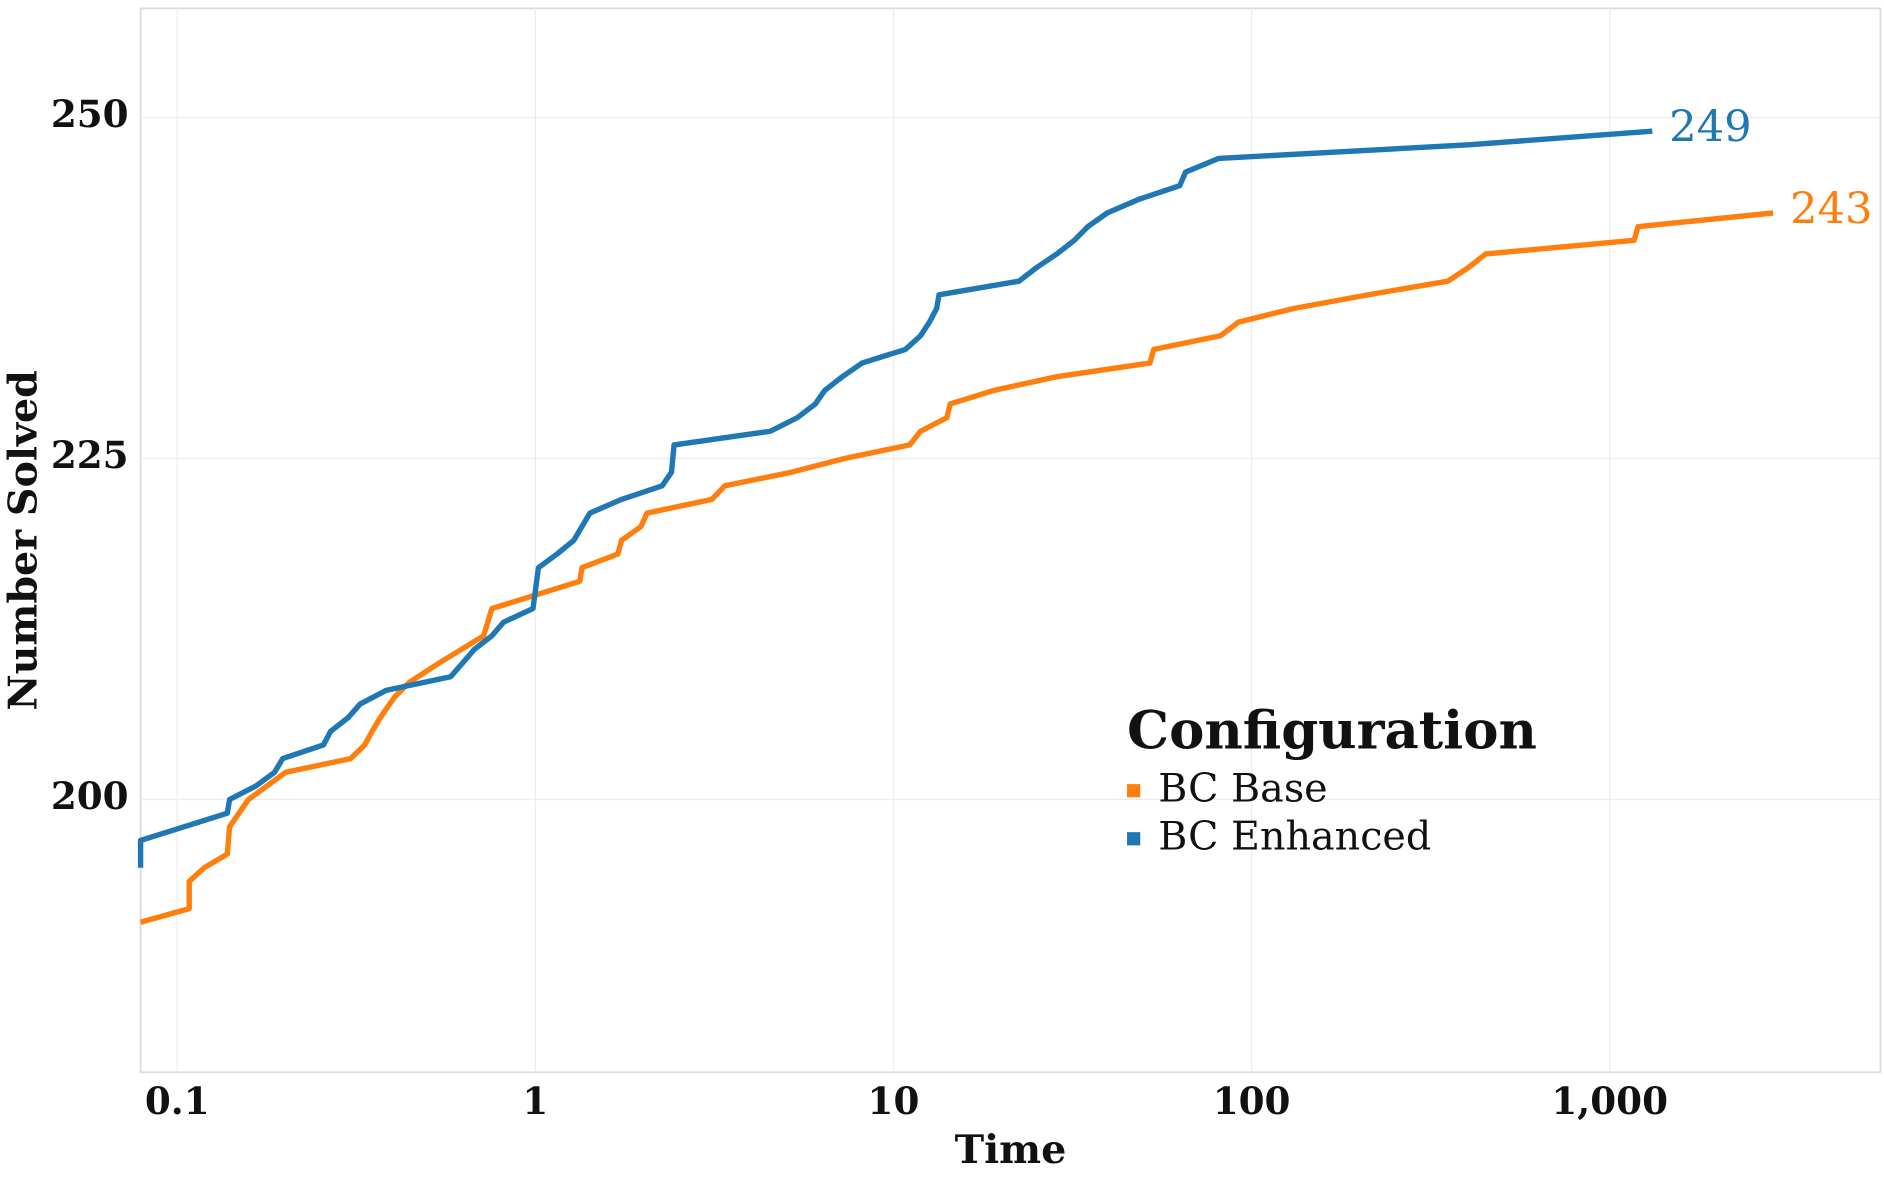 The image size is (1884, 1184). Describe the element at coordinates (1252, 1101) in the screenshot. I see `x-tick-label: 100` at that location.